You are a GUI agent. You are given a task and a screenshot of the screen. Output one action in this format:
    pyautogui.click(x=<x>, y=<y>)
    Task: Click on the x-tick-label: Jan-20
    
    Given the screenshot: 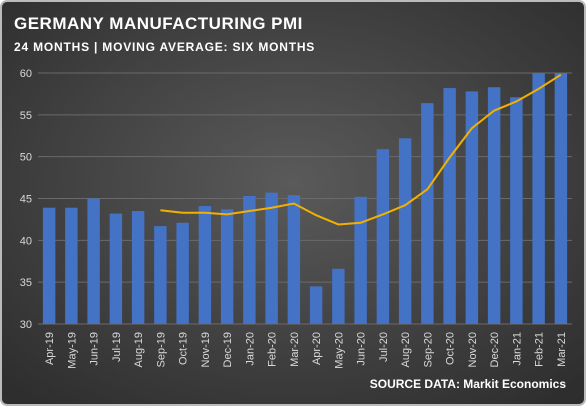 What is the action you would take?
    pyautogui.click(x=250, y=349)
    